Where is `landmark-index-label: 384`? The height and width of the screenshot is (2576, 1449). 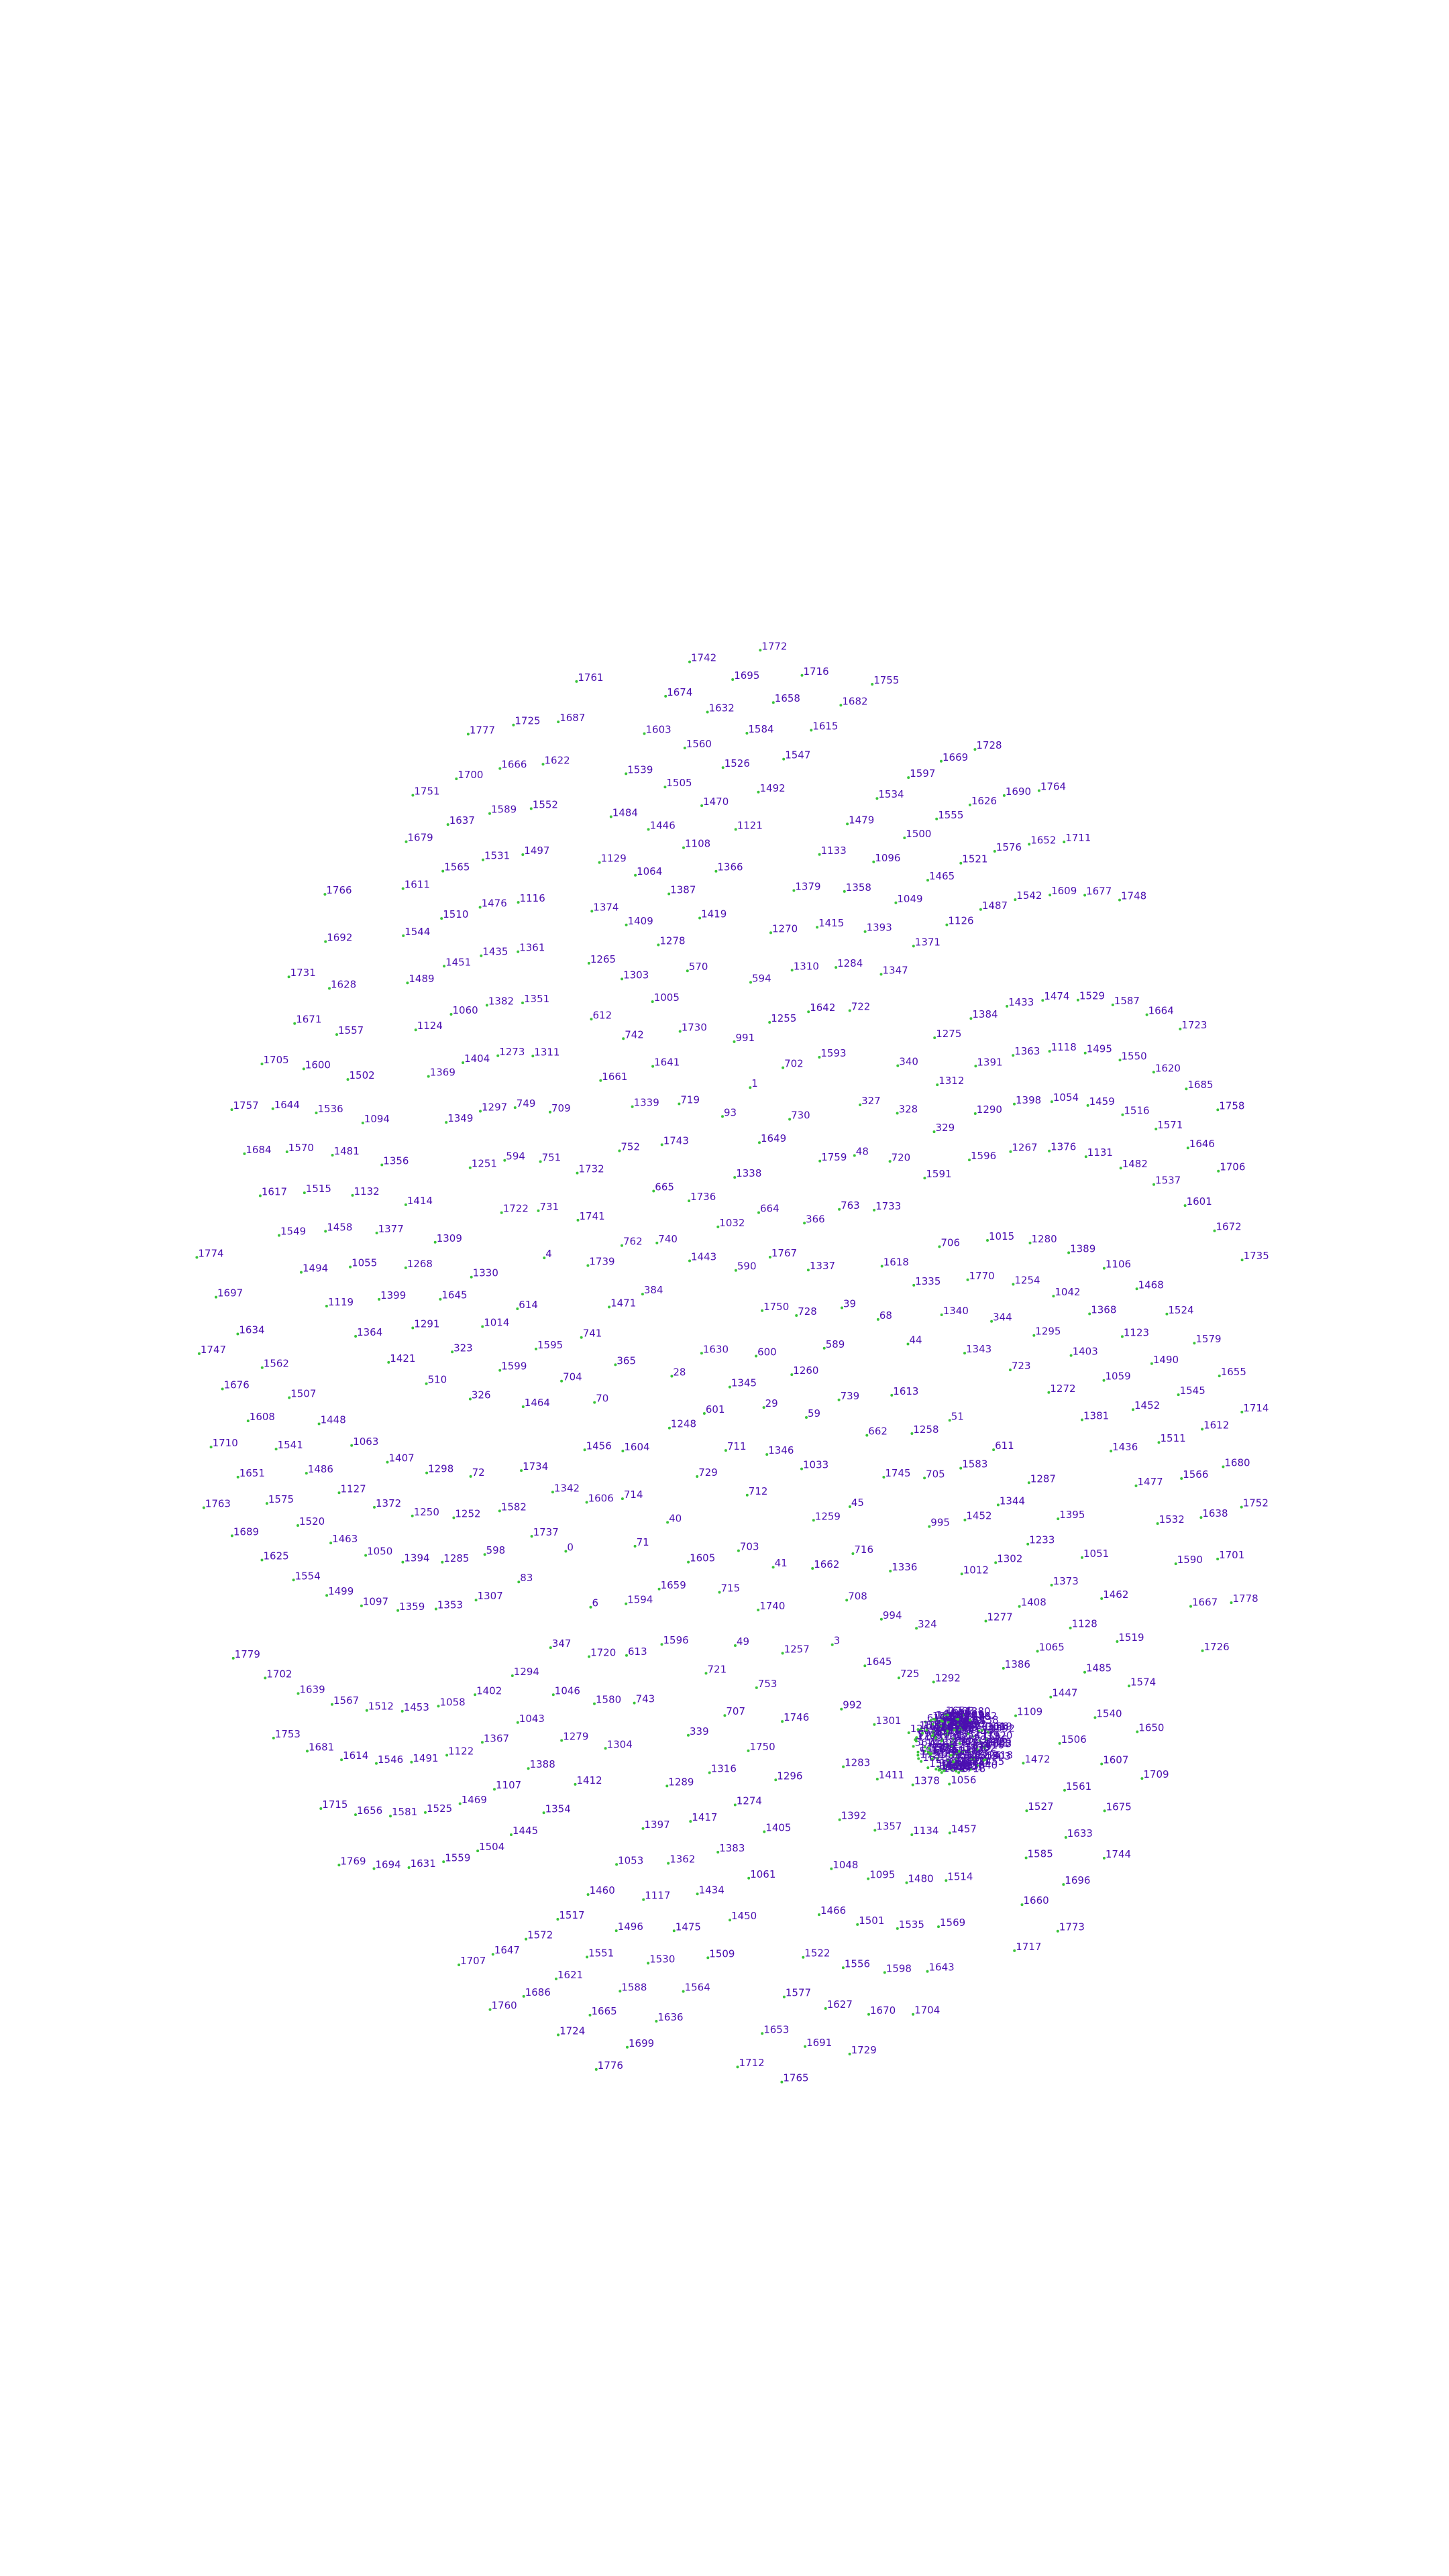
landmark-index-label: 384 is located at coordinates (653, 1290).